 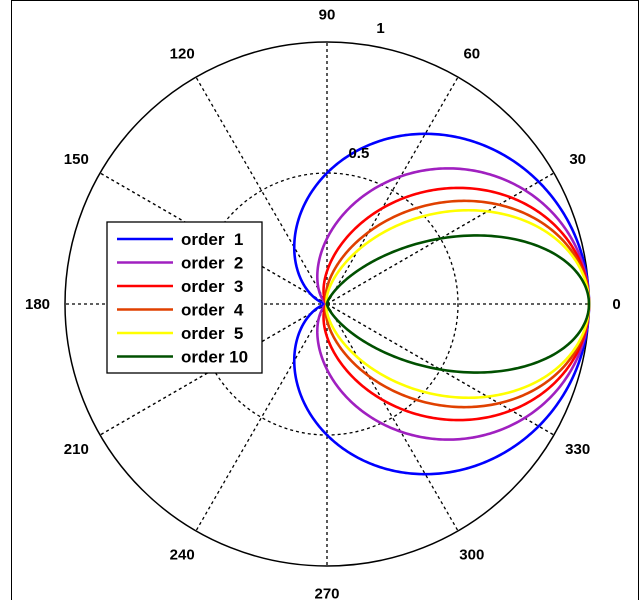 I want to click on angle-tick-label: 300, so click(x=471, y=555).